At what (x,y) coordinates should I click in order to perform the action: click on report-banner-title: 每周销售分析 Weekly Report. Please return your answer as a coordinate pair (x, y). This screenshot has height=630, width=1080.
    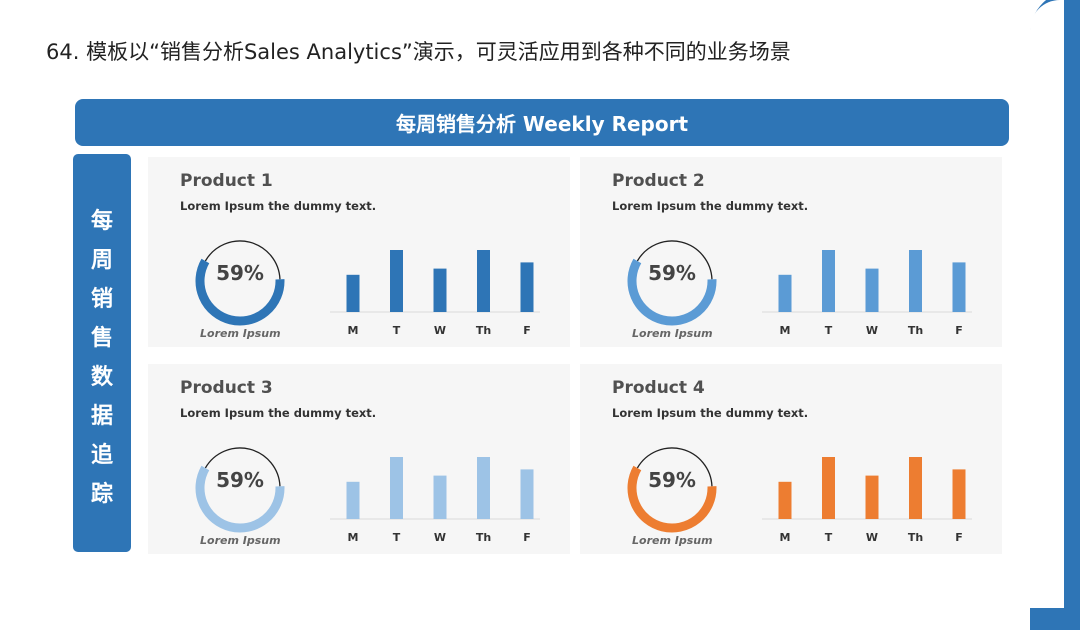
    Looking at the image, I should click on (542, 124).